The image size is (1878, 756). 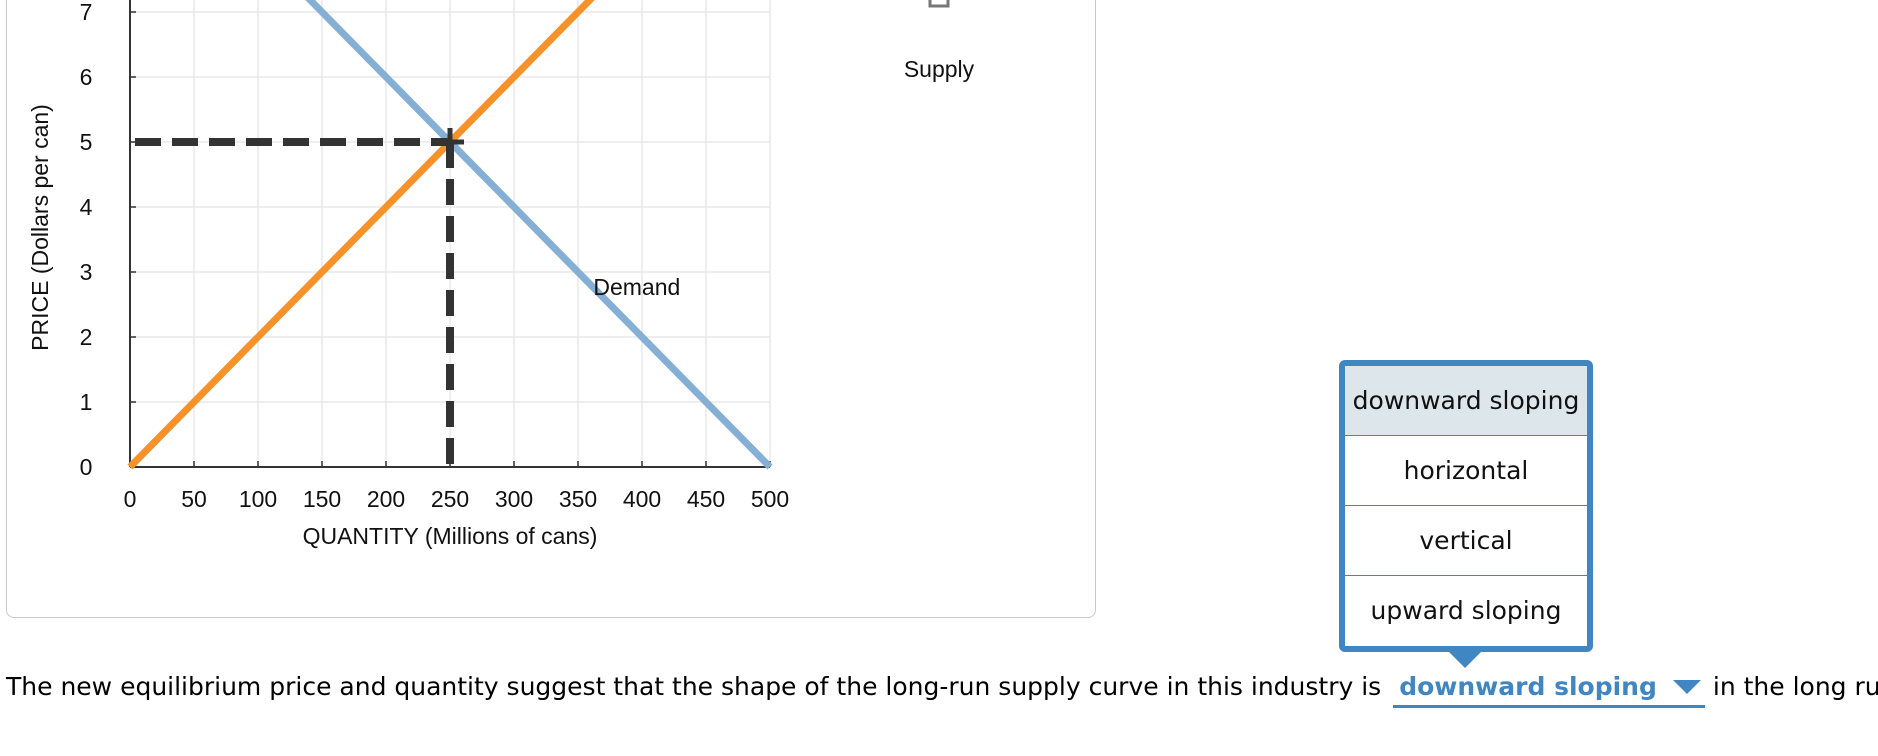 I want to click on x-tick-label: 300, so click(x=514, y=499).